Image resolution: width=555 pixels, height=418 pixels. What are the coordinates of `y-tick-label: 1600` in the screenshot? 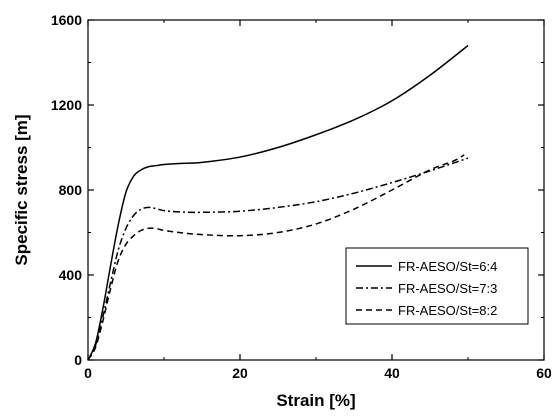 It's located at (66, 20).